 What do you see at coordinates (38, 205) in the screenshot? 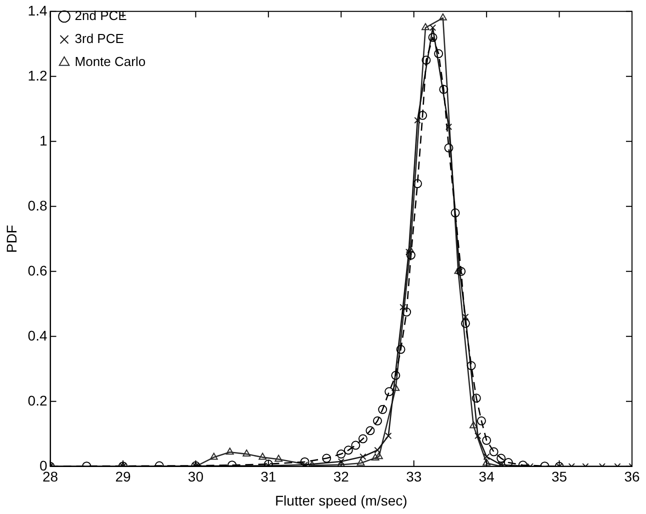
I see `y-tick-label: 0.8` at bounding box center [38, 205].